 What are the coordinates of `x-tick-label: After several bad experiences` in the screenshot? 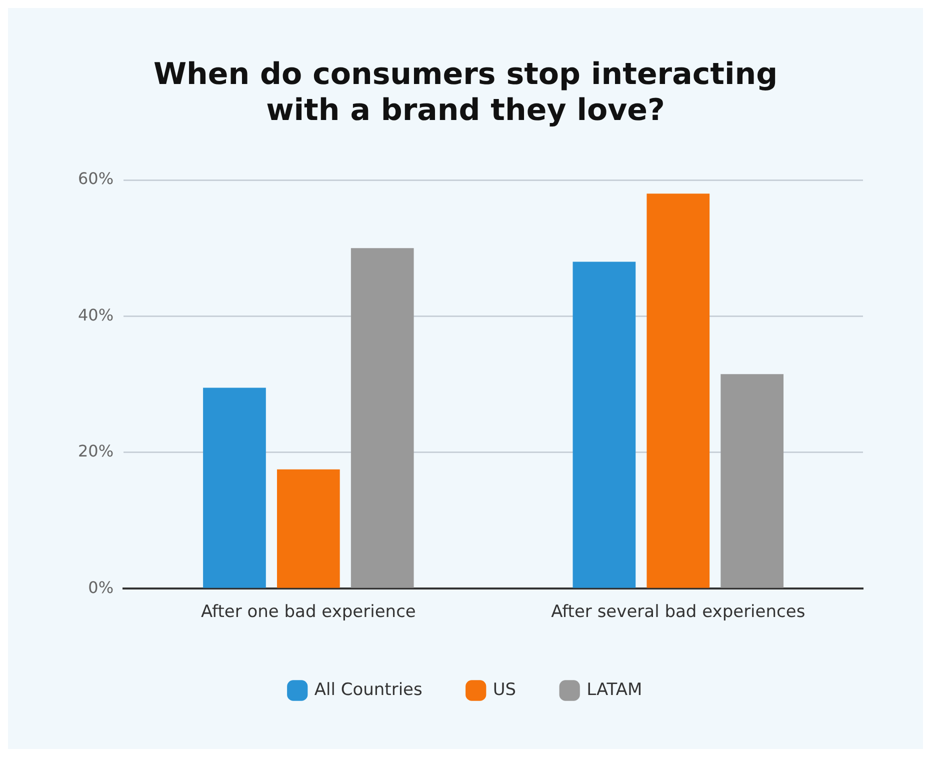 It's located at (678, 612).